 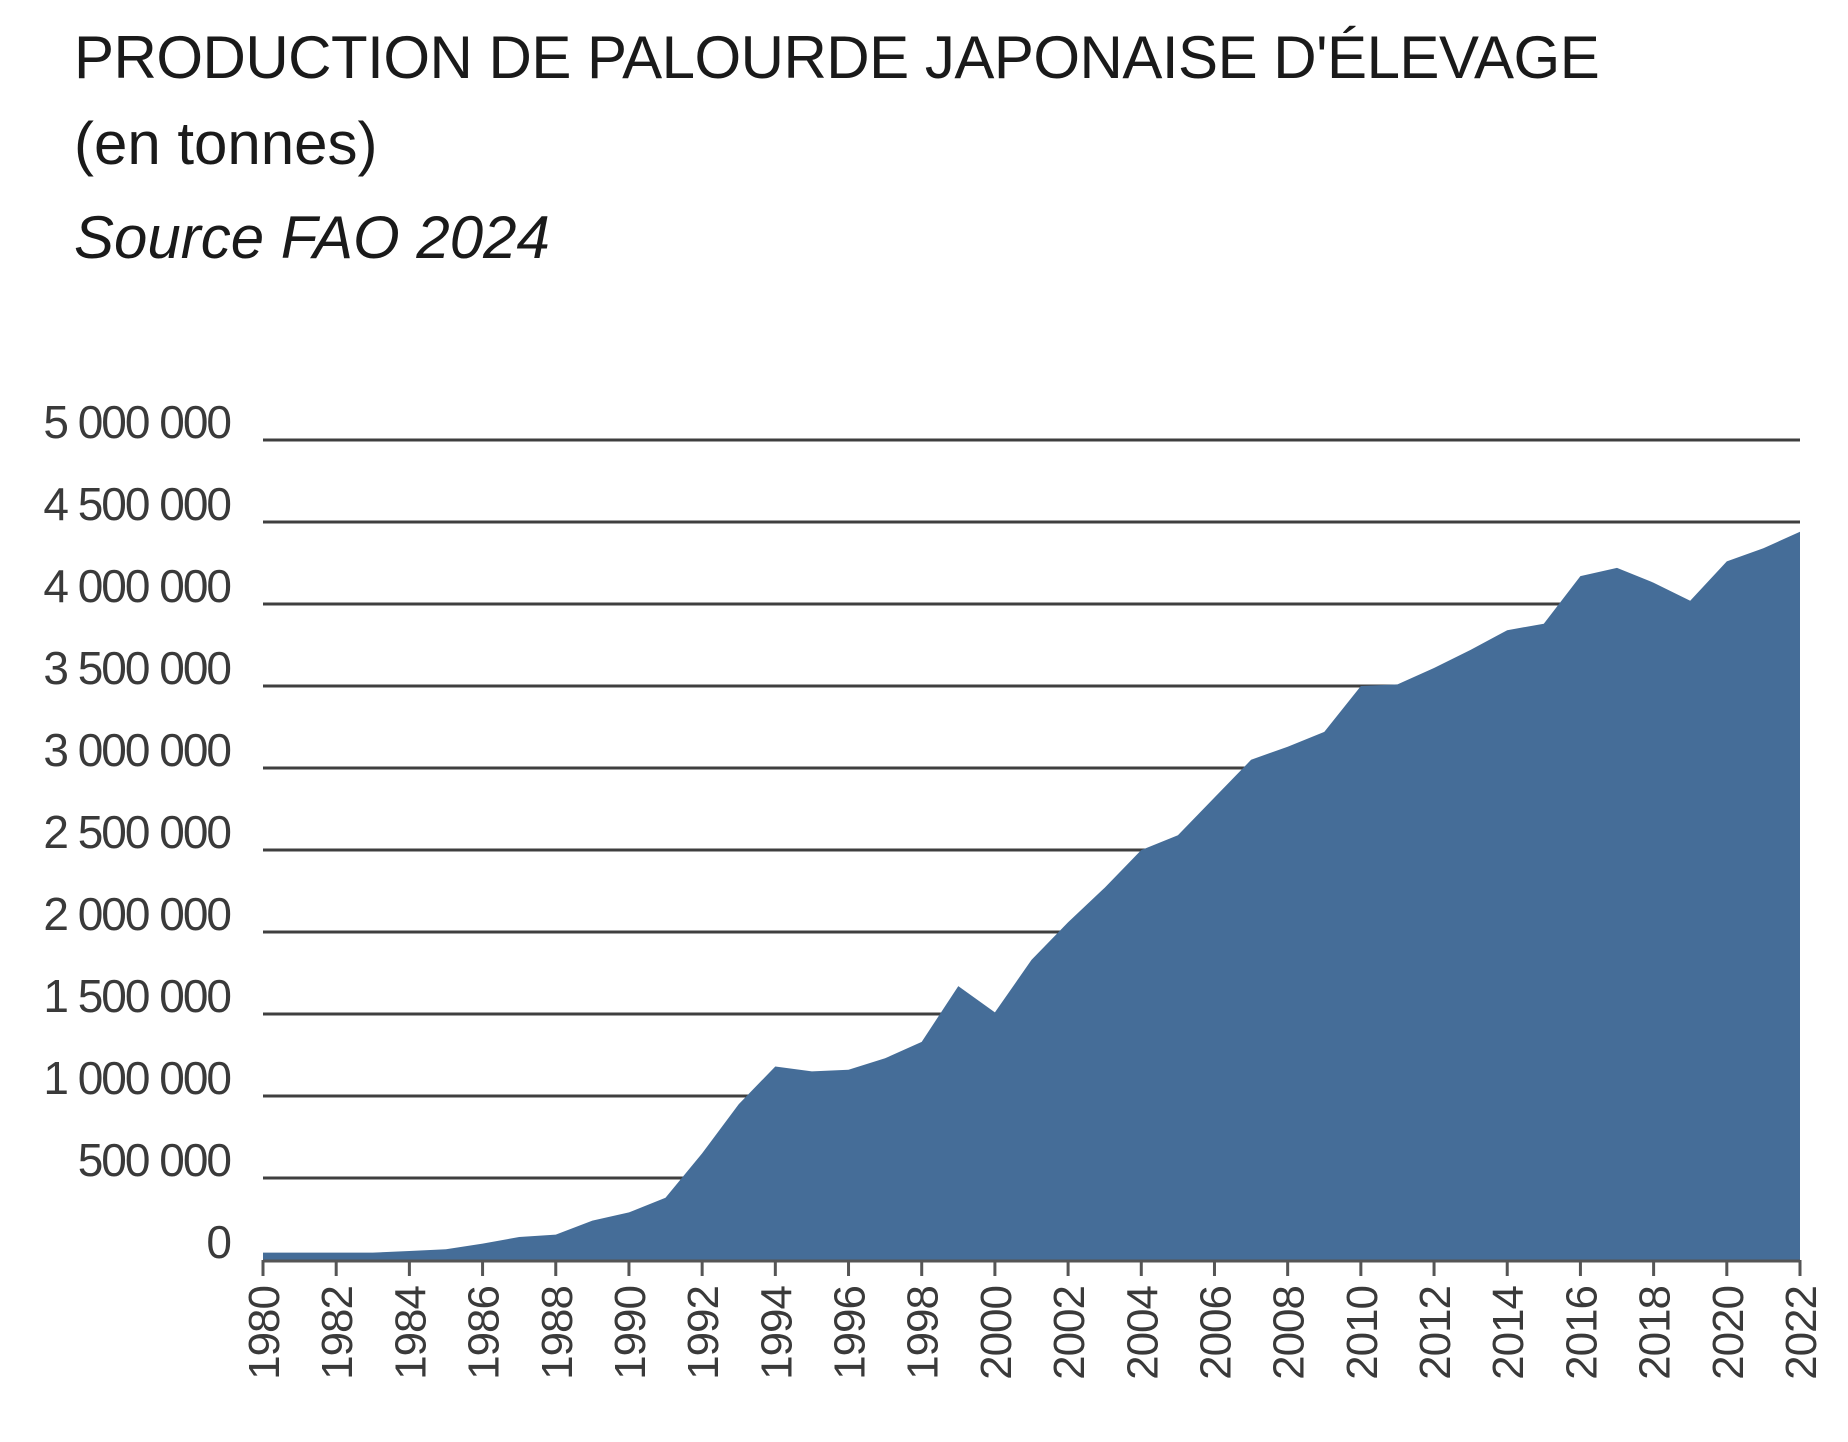 I want to click on y-tick-label: 2 500 000, so click(x=136, y=832).